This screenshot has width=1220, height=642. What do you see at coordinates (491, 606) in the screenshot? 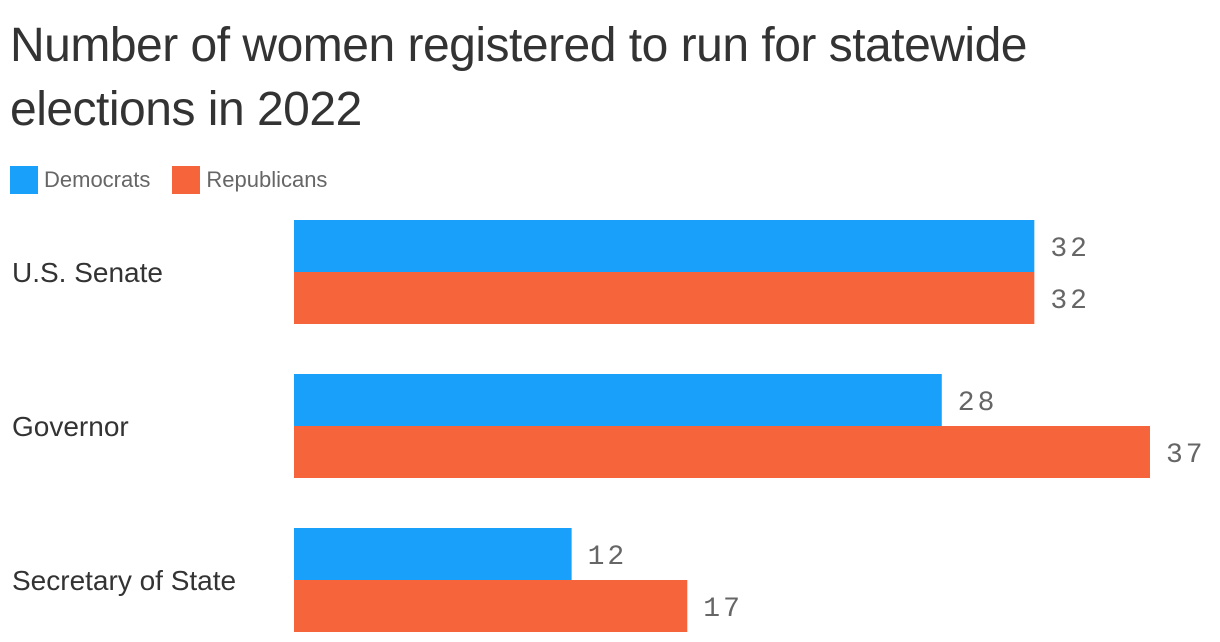
I see `bar-republicans-secretary-of-state` at bounding box center [491, 606].